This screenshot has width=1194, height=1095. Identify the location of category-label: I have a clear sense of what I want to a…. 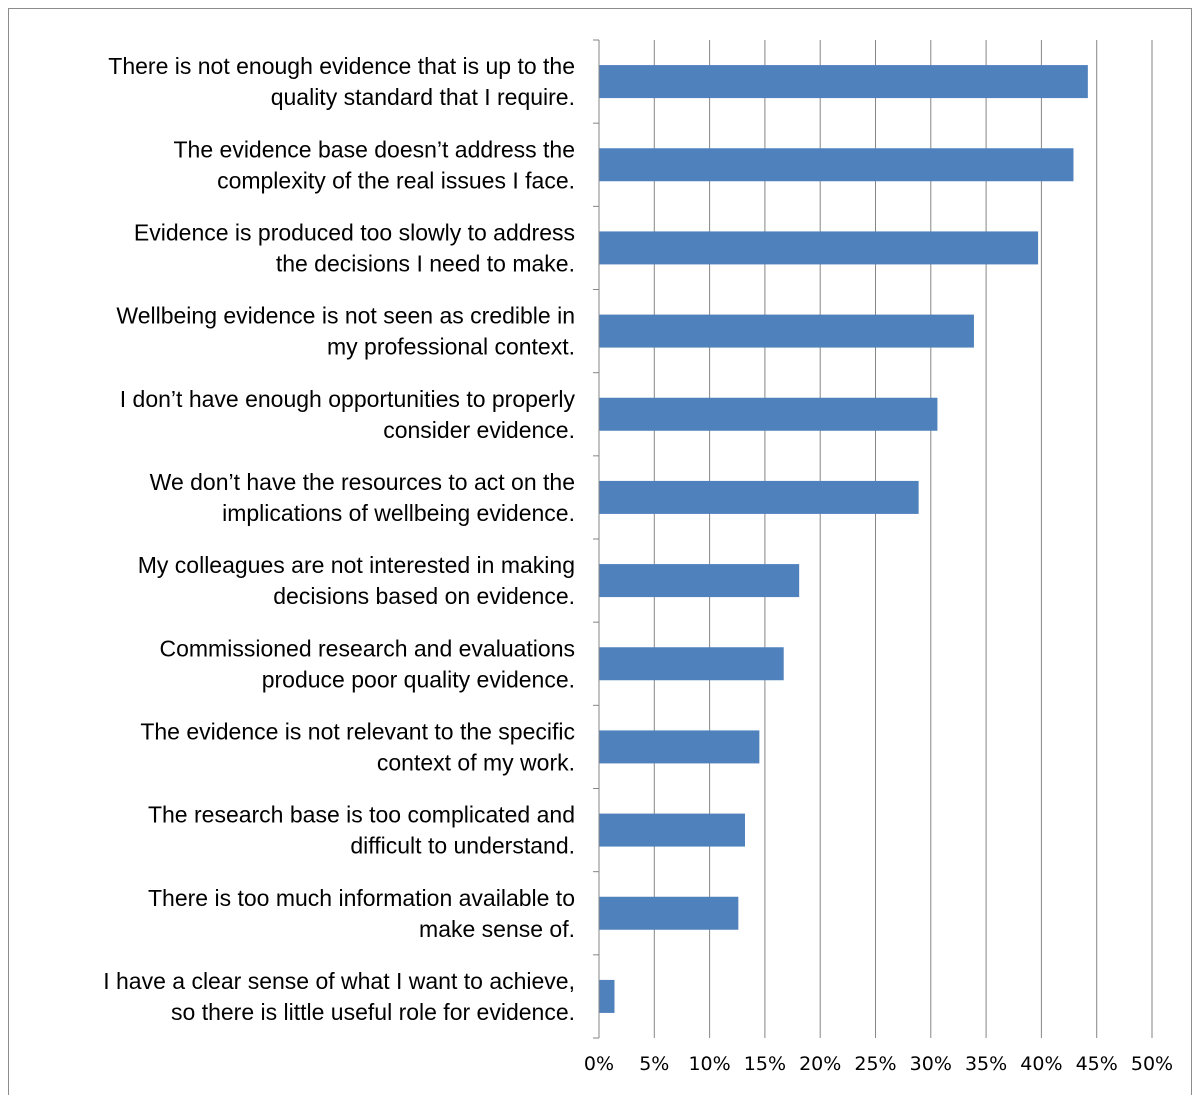
(339, 996).